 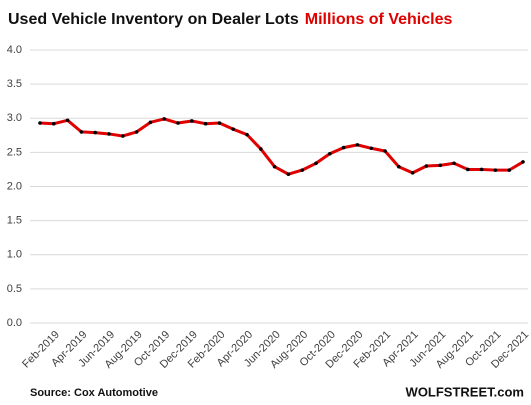 What do you see at coordinates (14, 84) in the screenshot?
I see `y-tick-label: 3.5` at bounding box center [14, 84].